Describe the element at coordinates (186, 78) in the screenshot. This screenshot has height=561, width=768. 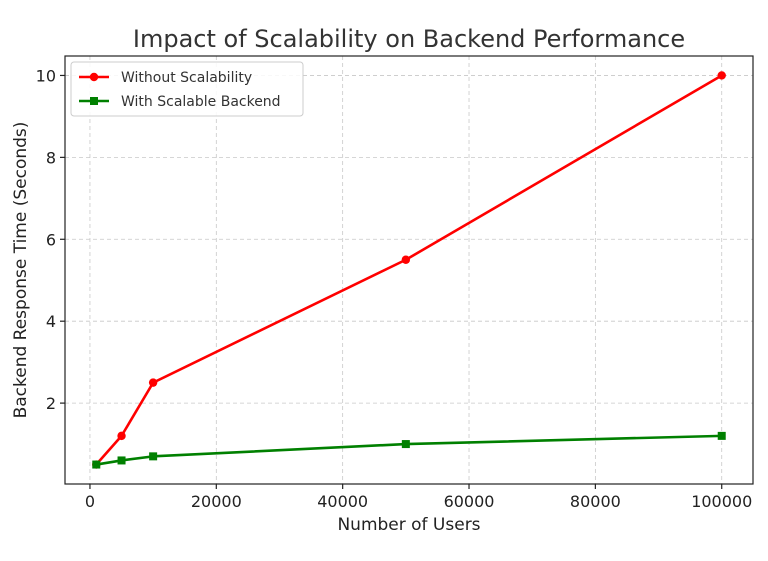
I see `legend-label-without-scalability: Without Scalability` at that location.